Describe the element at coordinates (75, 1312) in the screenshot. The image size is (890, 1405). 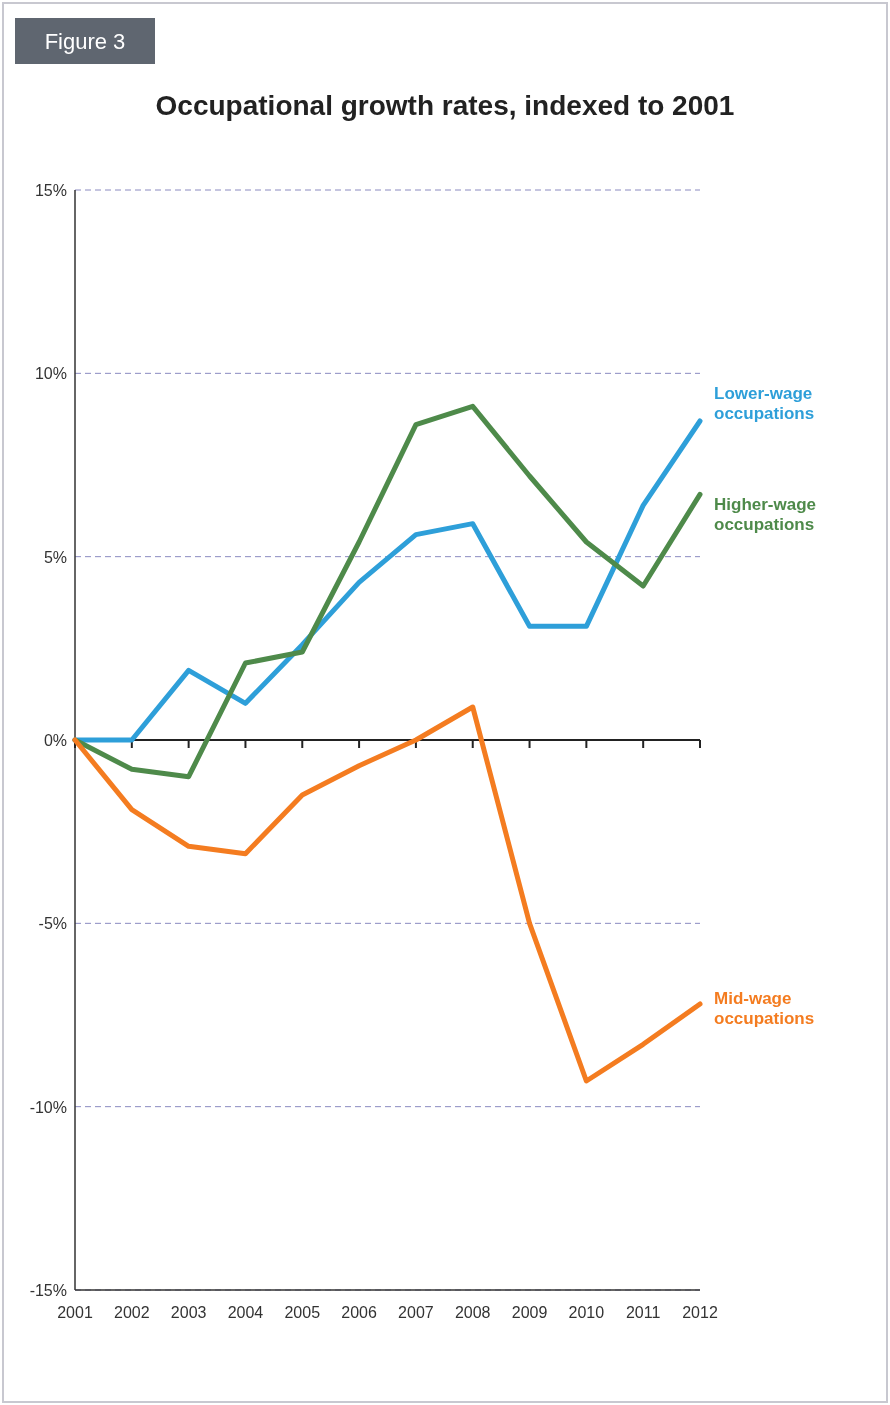
I see `x-tick-label: 2001` at that location.